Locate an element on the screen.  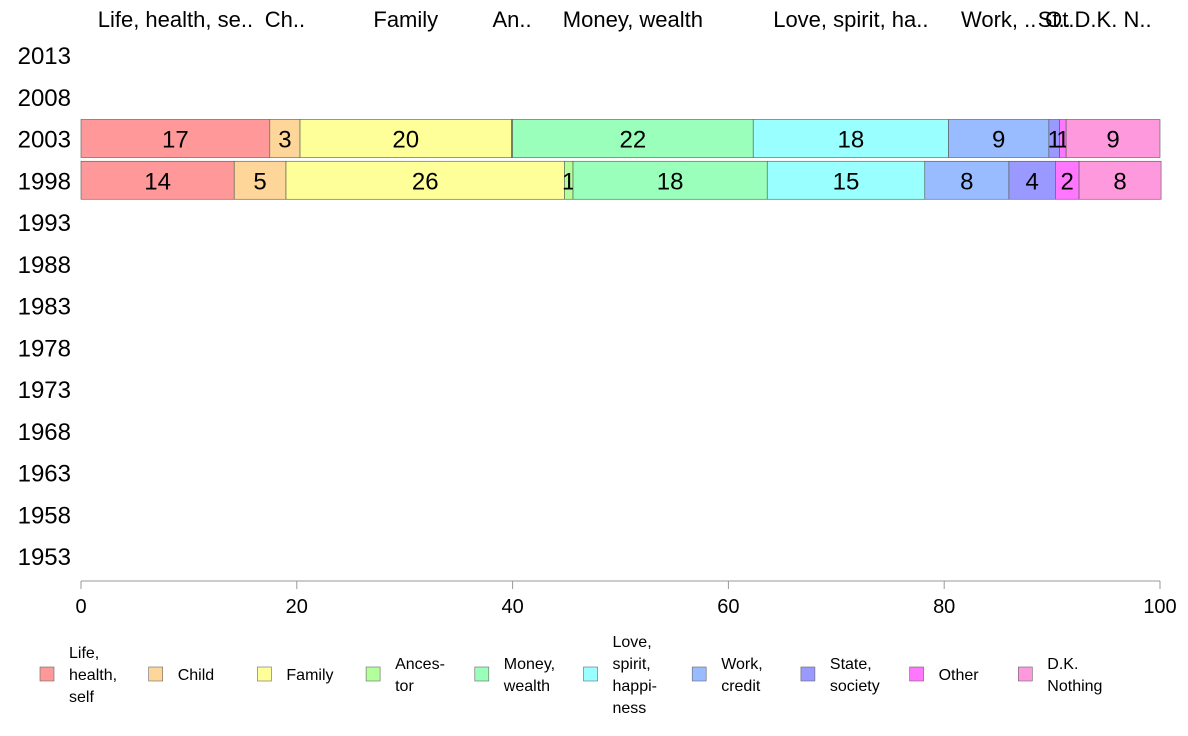
column-header: Life, health, se.. is located at coordinates (175, 19).